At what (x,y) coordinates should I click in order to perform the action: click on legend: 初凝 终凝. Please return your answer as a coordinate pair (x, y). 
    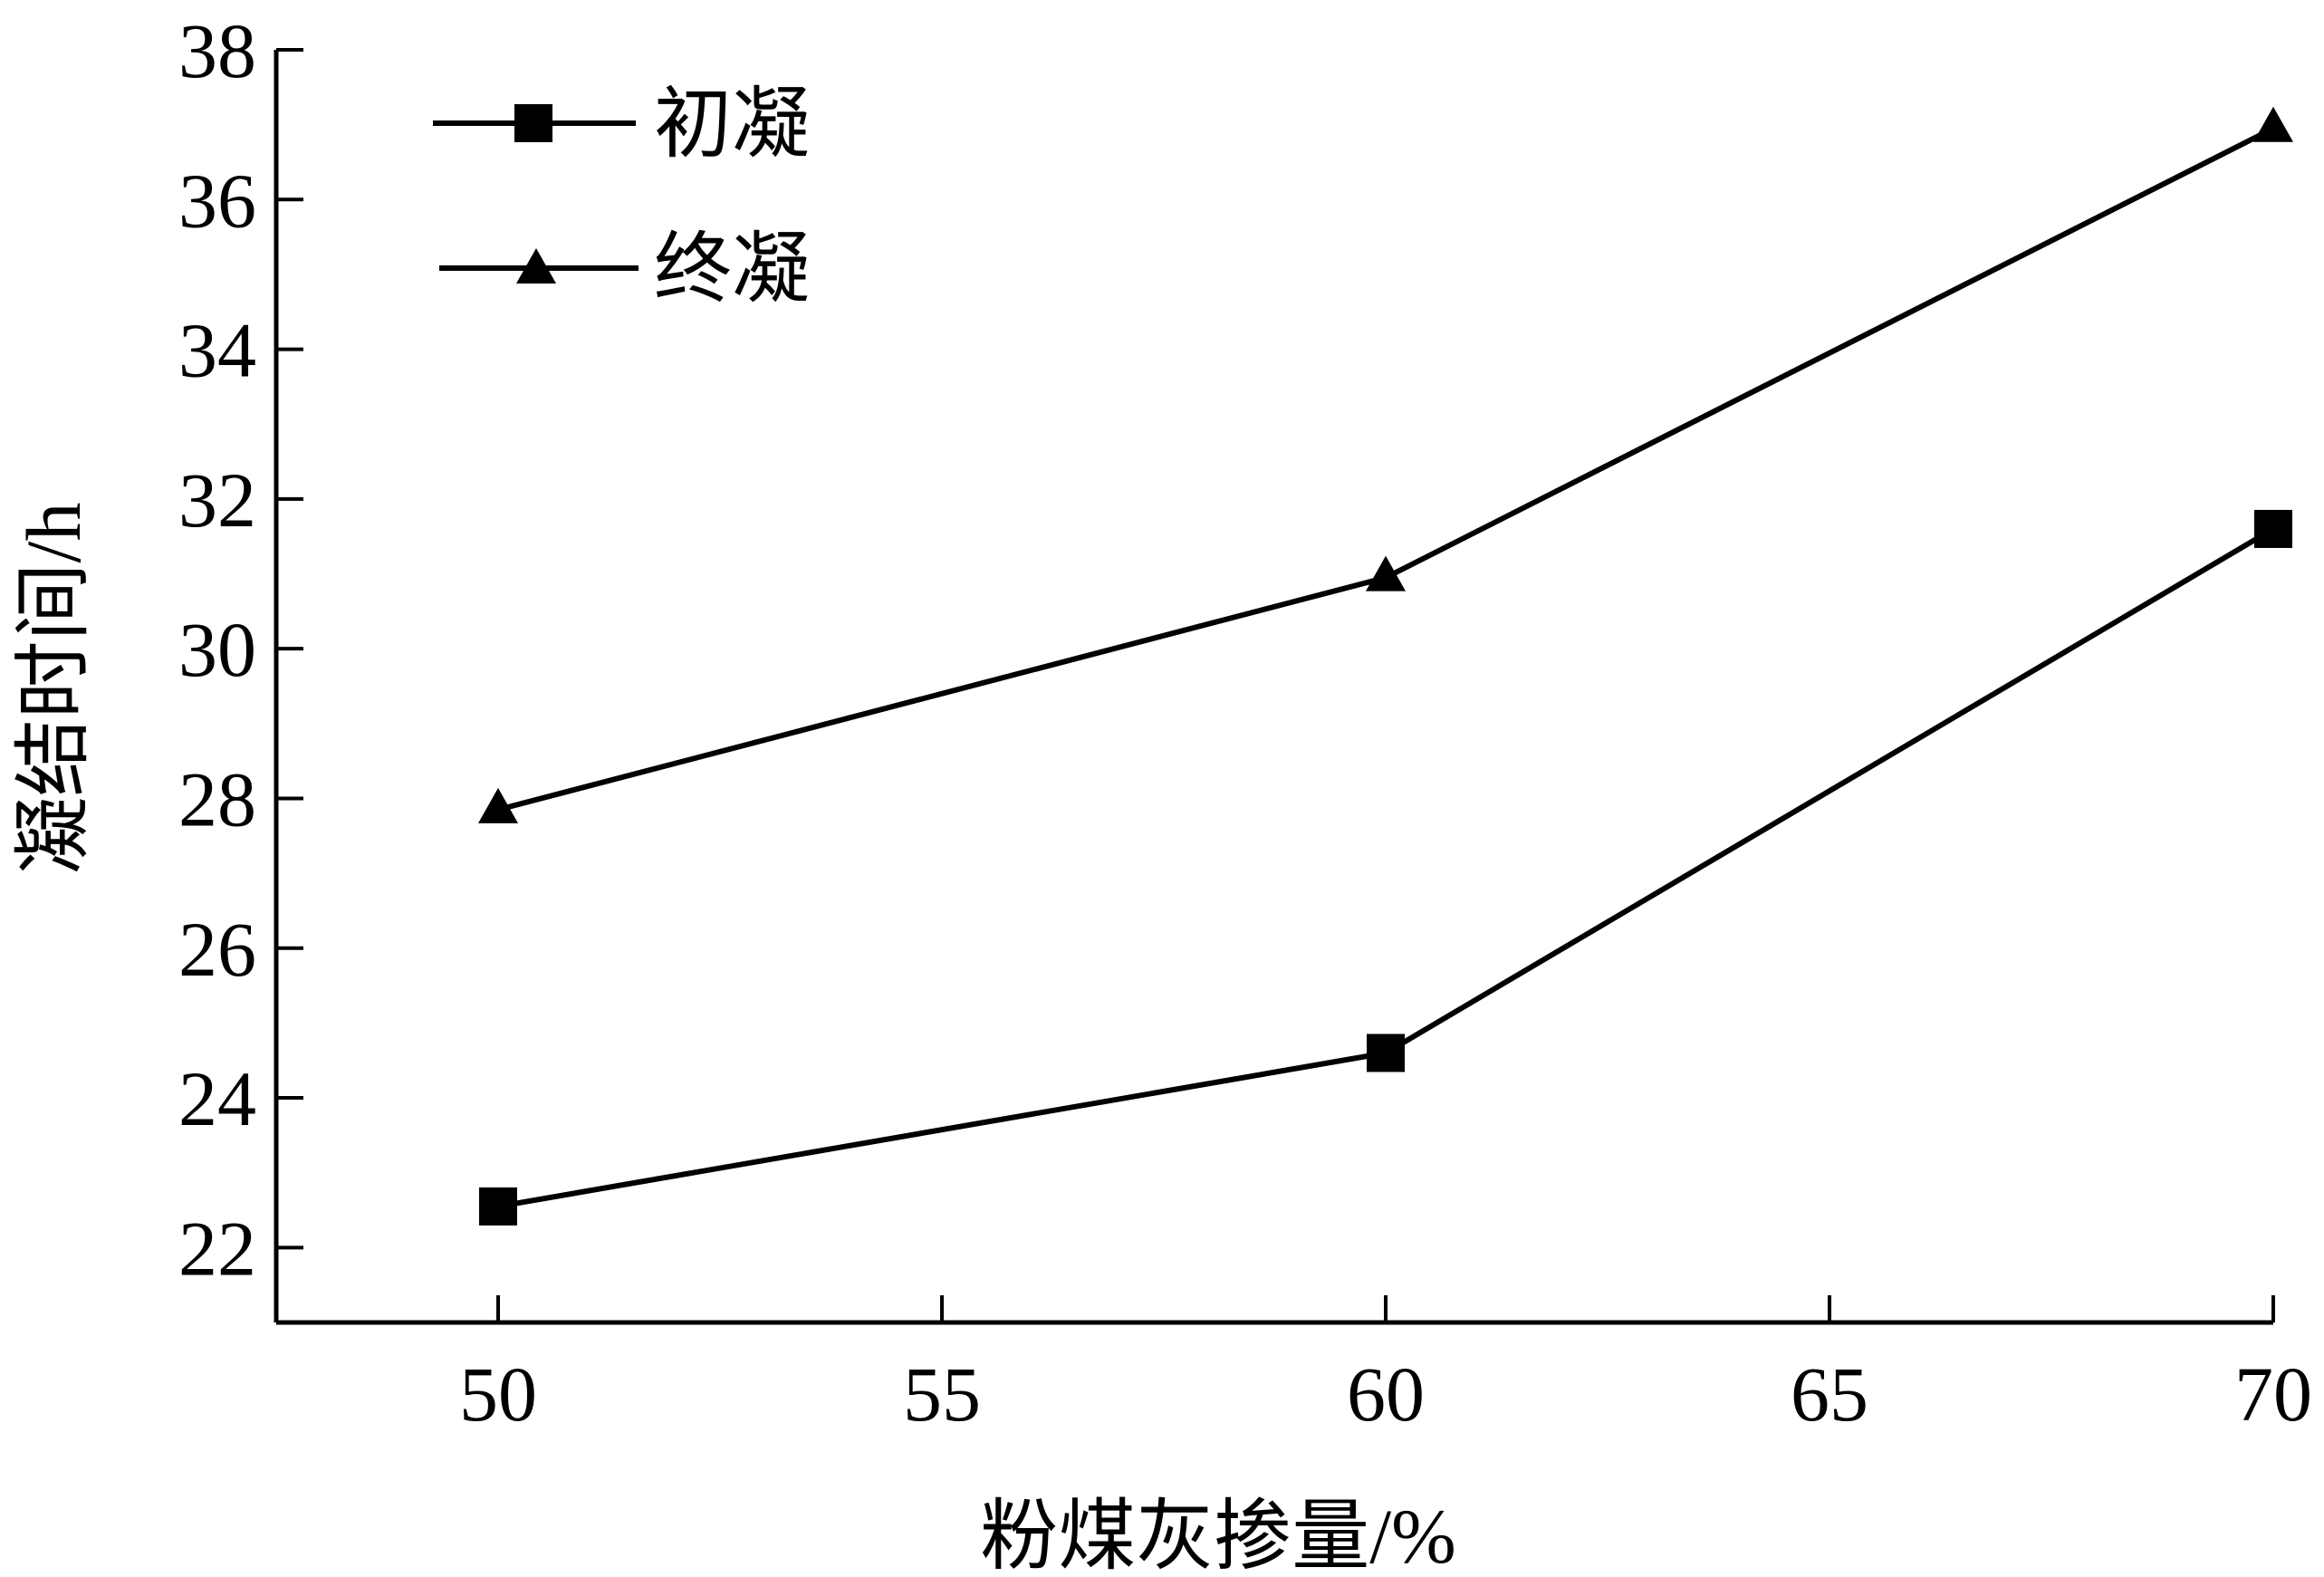
    Looking at the image, I should click on (622, 197).